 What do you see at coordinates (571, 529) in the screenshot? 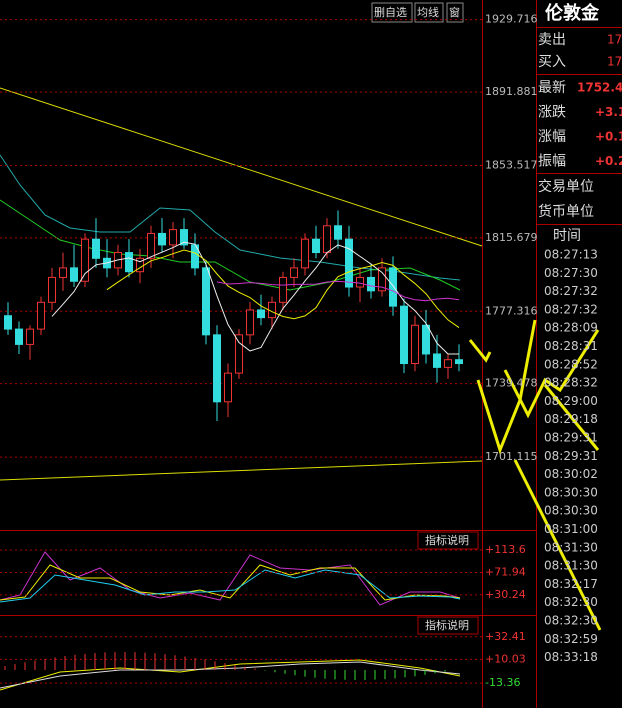
I see `time-entry: 08:31:00` at bounding box center [571, 529].